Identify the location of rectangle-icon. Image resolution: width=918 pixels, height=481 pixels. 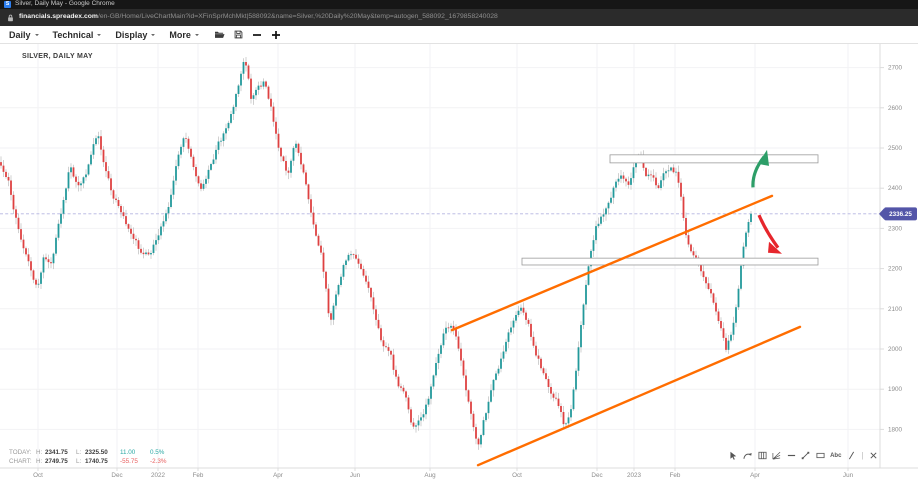
(820, 455).